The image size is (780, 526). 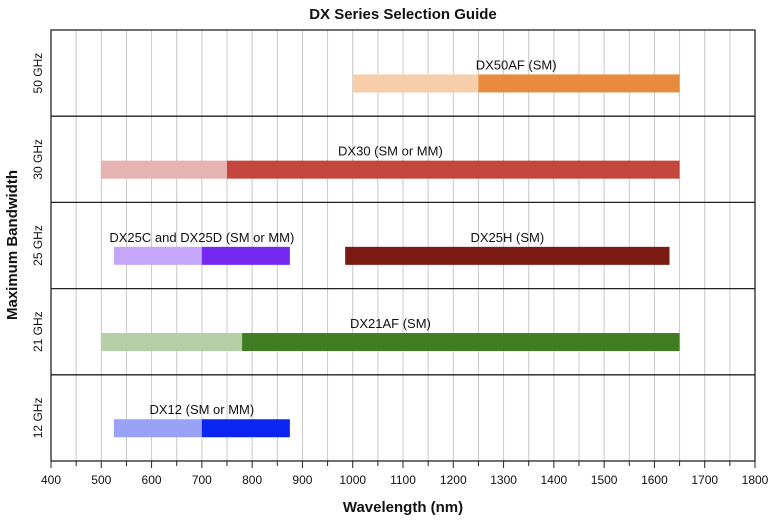 I want to click on x-tick-label: 900, so click(x=302, y=480).